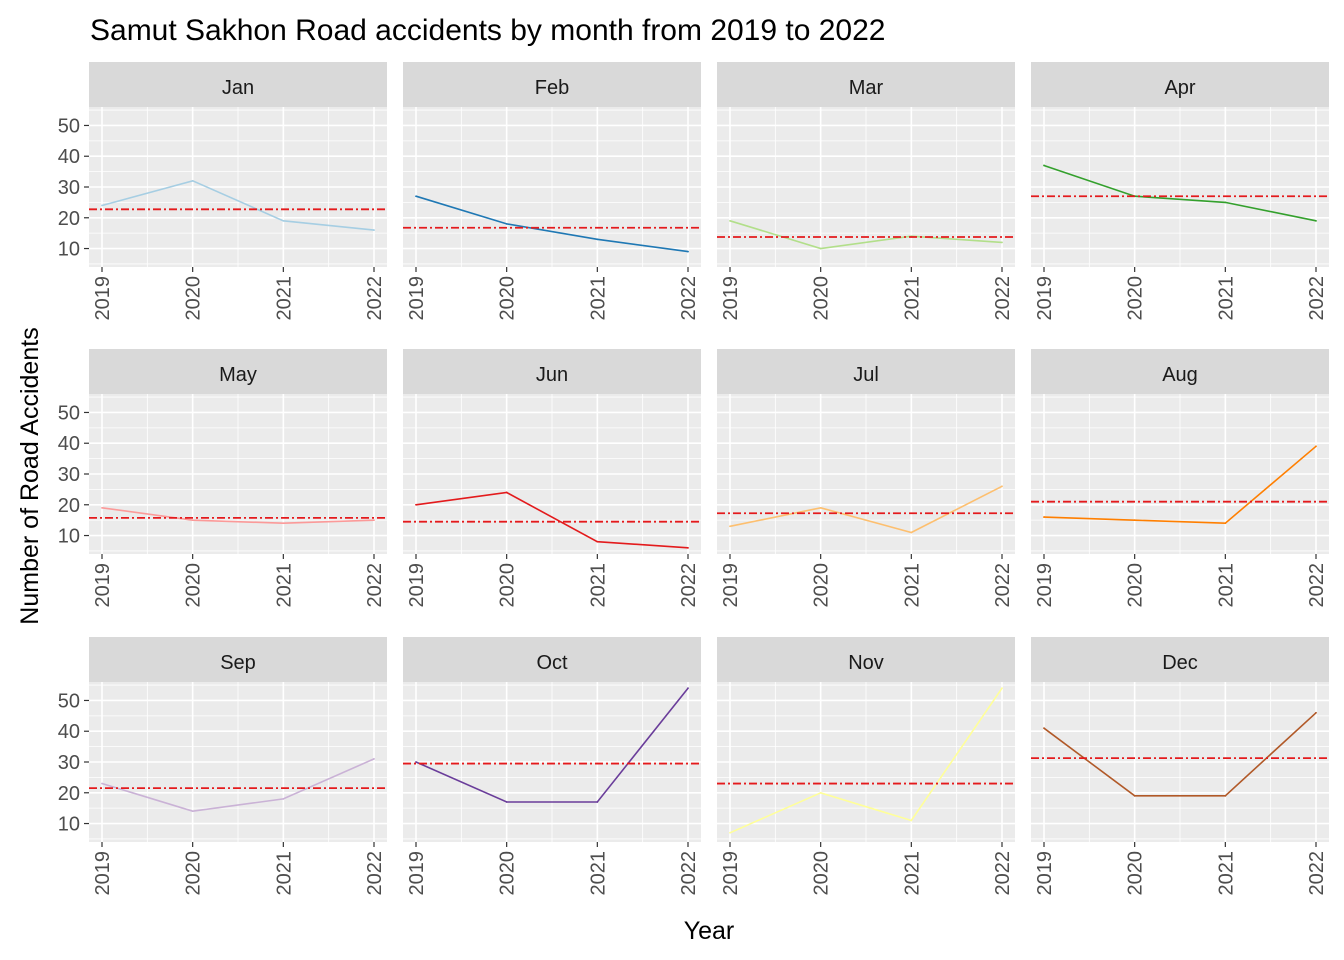  What do you see at coordinates (866, 663) in the screenshot?
I see `facet-label: Nov` at bounding box center [866, 663].